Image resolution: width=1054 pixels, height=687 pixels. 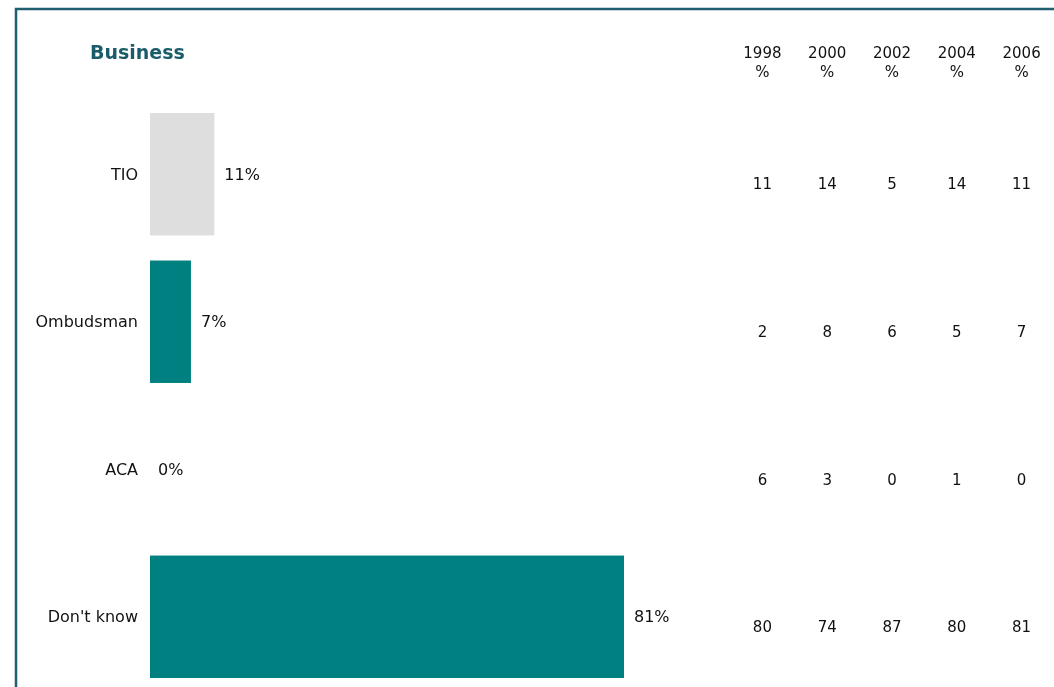 I want to click on data-label: 74, so click(x=827, y=627).